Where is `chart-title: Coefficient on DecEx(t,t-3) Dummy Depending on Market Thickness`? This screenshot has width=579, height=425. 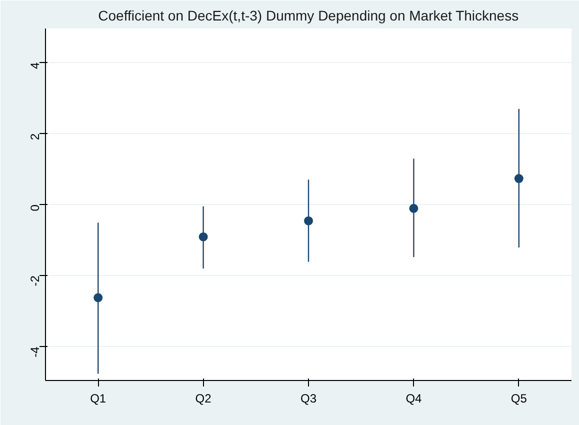 chart-title: Coefficient on DecEx(t,t-3) Dummy Depending on Market Thickness is located at coordinates (308, 16).